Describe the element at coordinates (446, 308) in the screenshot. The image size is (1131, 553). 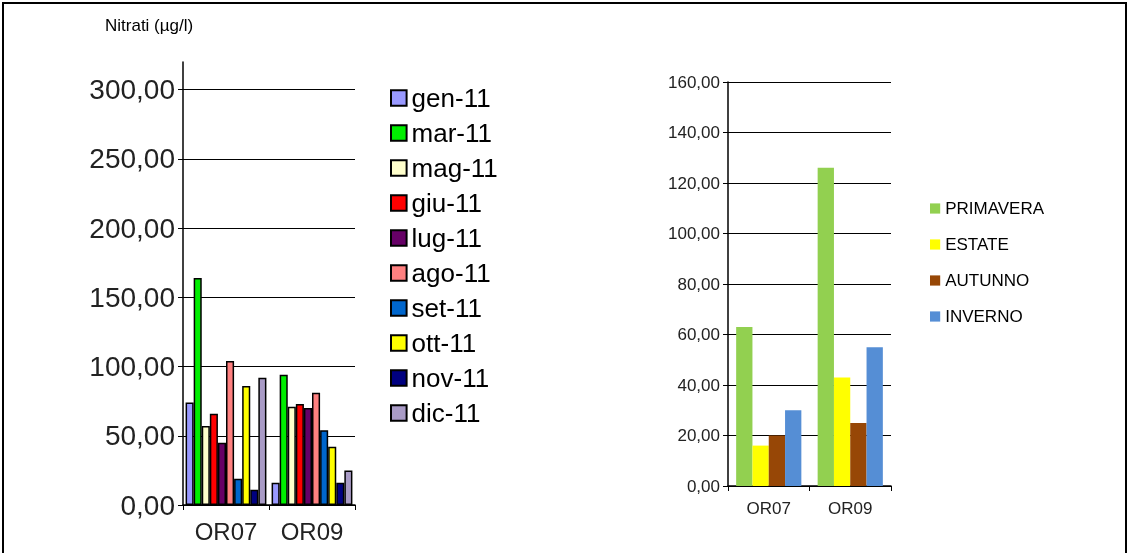
I see `legend-label: set-11` at that location.